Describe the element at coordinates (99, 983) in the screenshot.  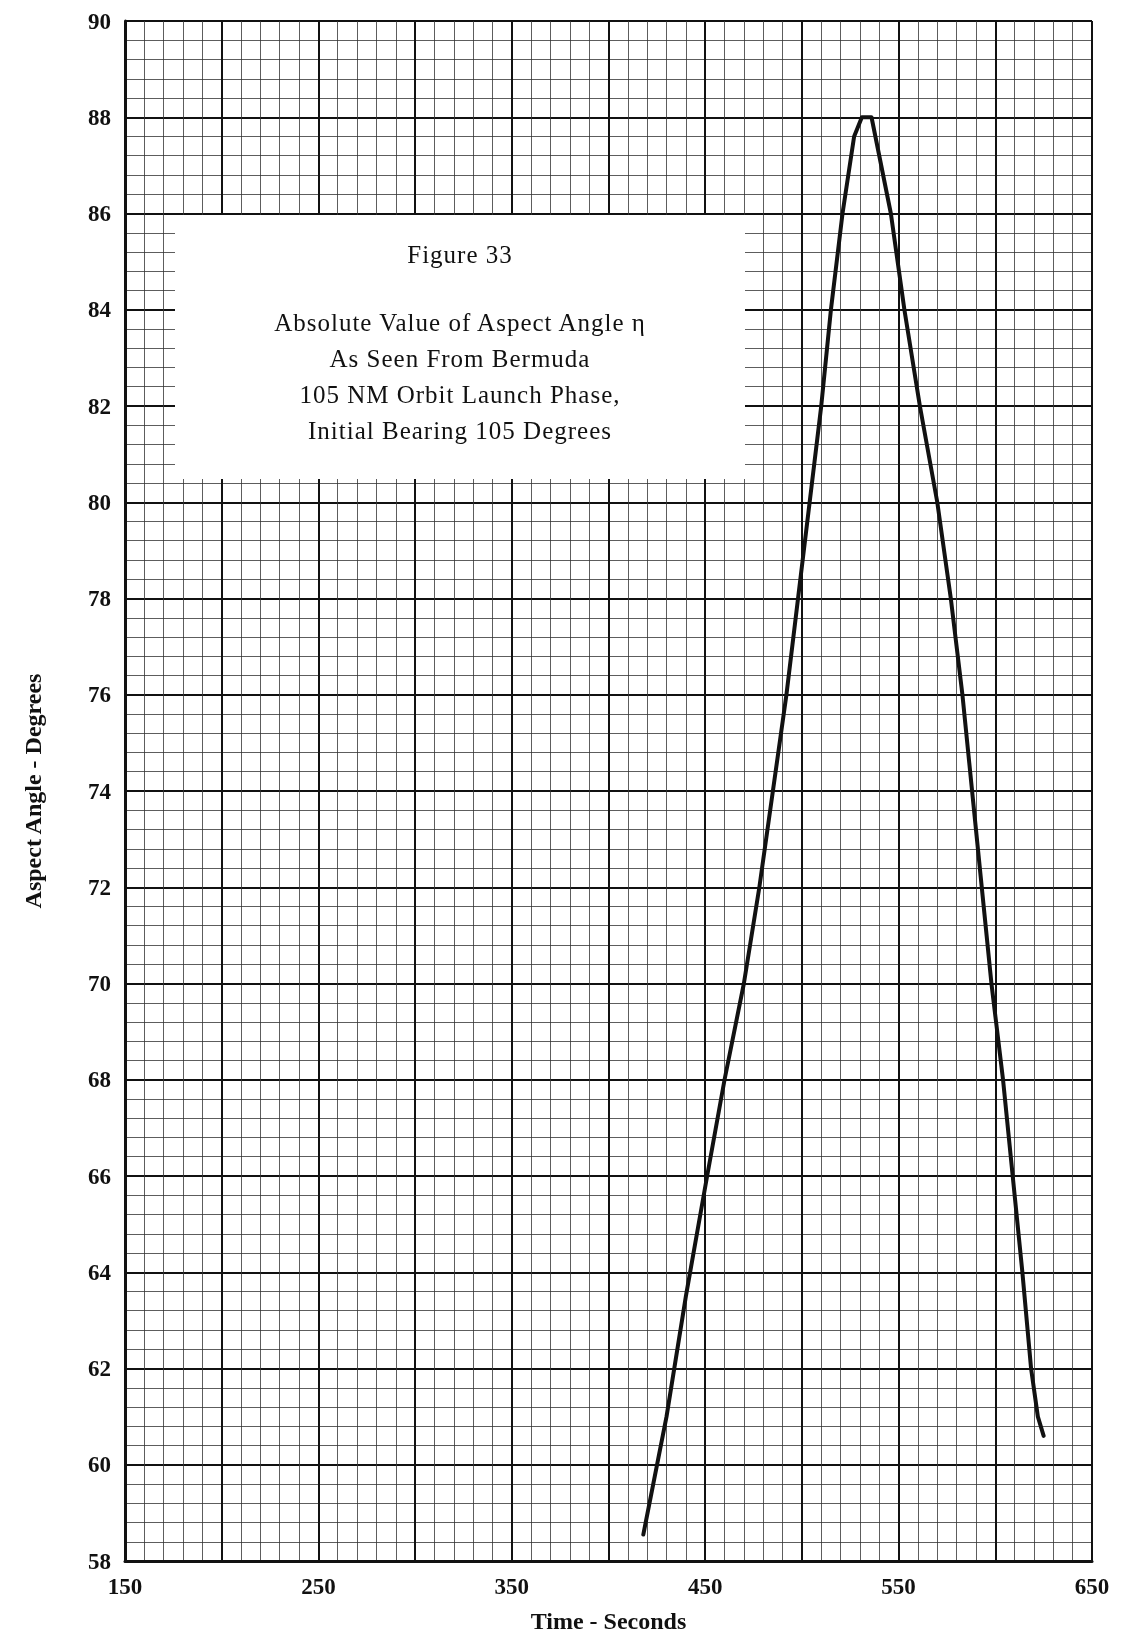
I see `y-tick-label: 70` at that location.